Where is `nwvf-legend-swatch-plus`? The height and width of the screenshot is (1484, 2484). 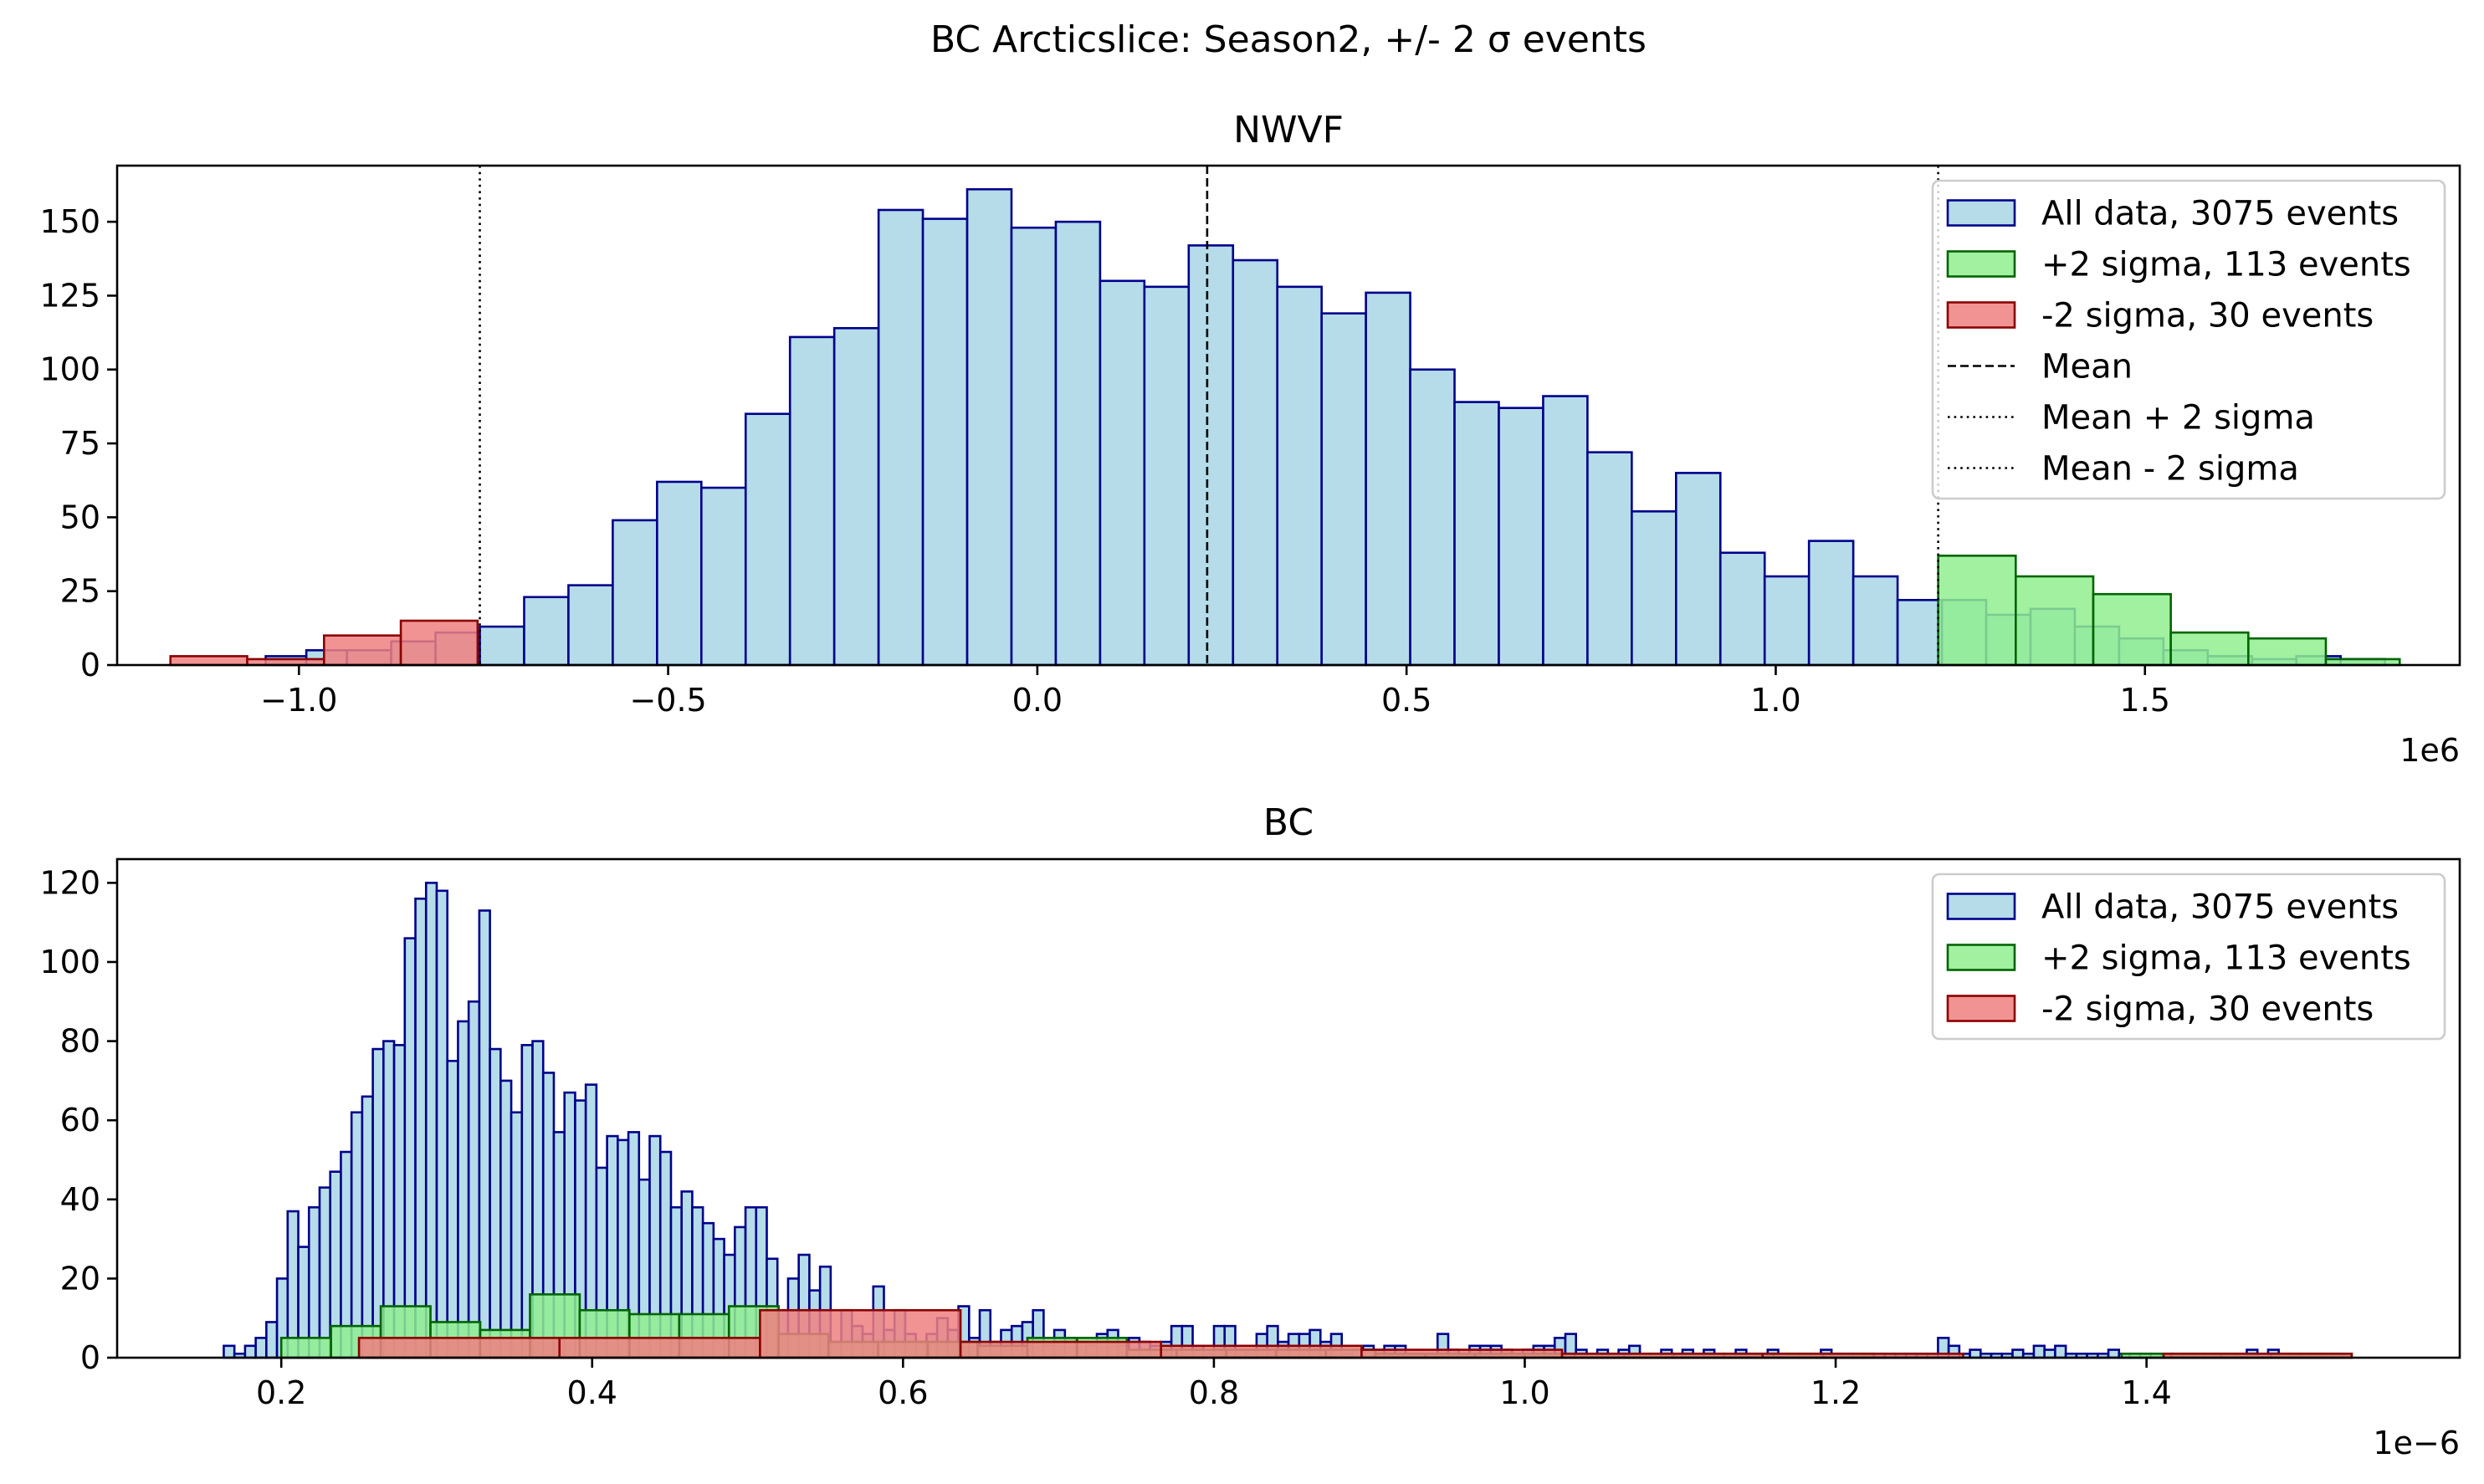 nwvf-legend-swatch-plus is located at coordinates (1981, 264).